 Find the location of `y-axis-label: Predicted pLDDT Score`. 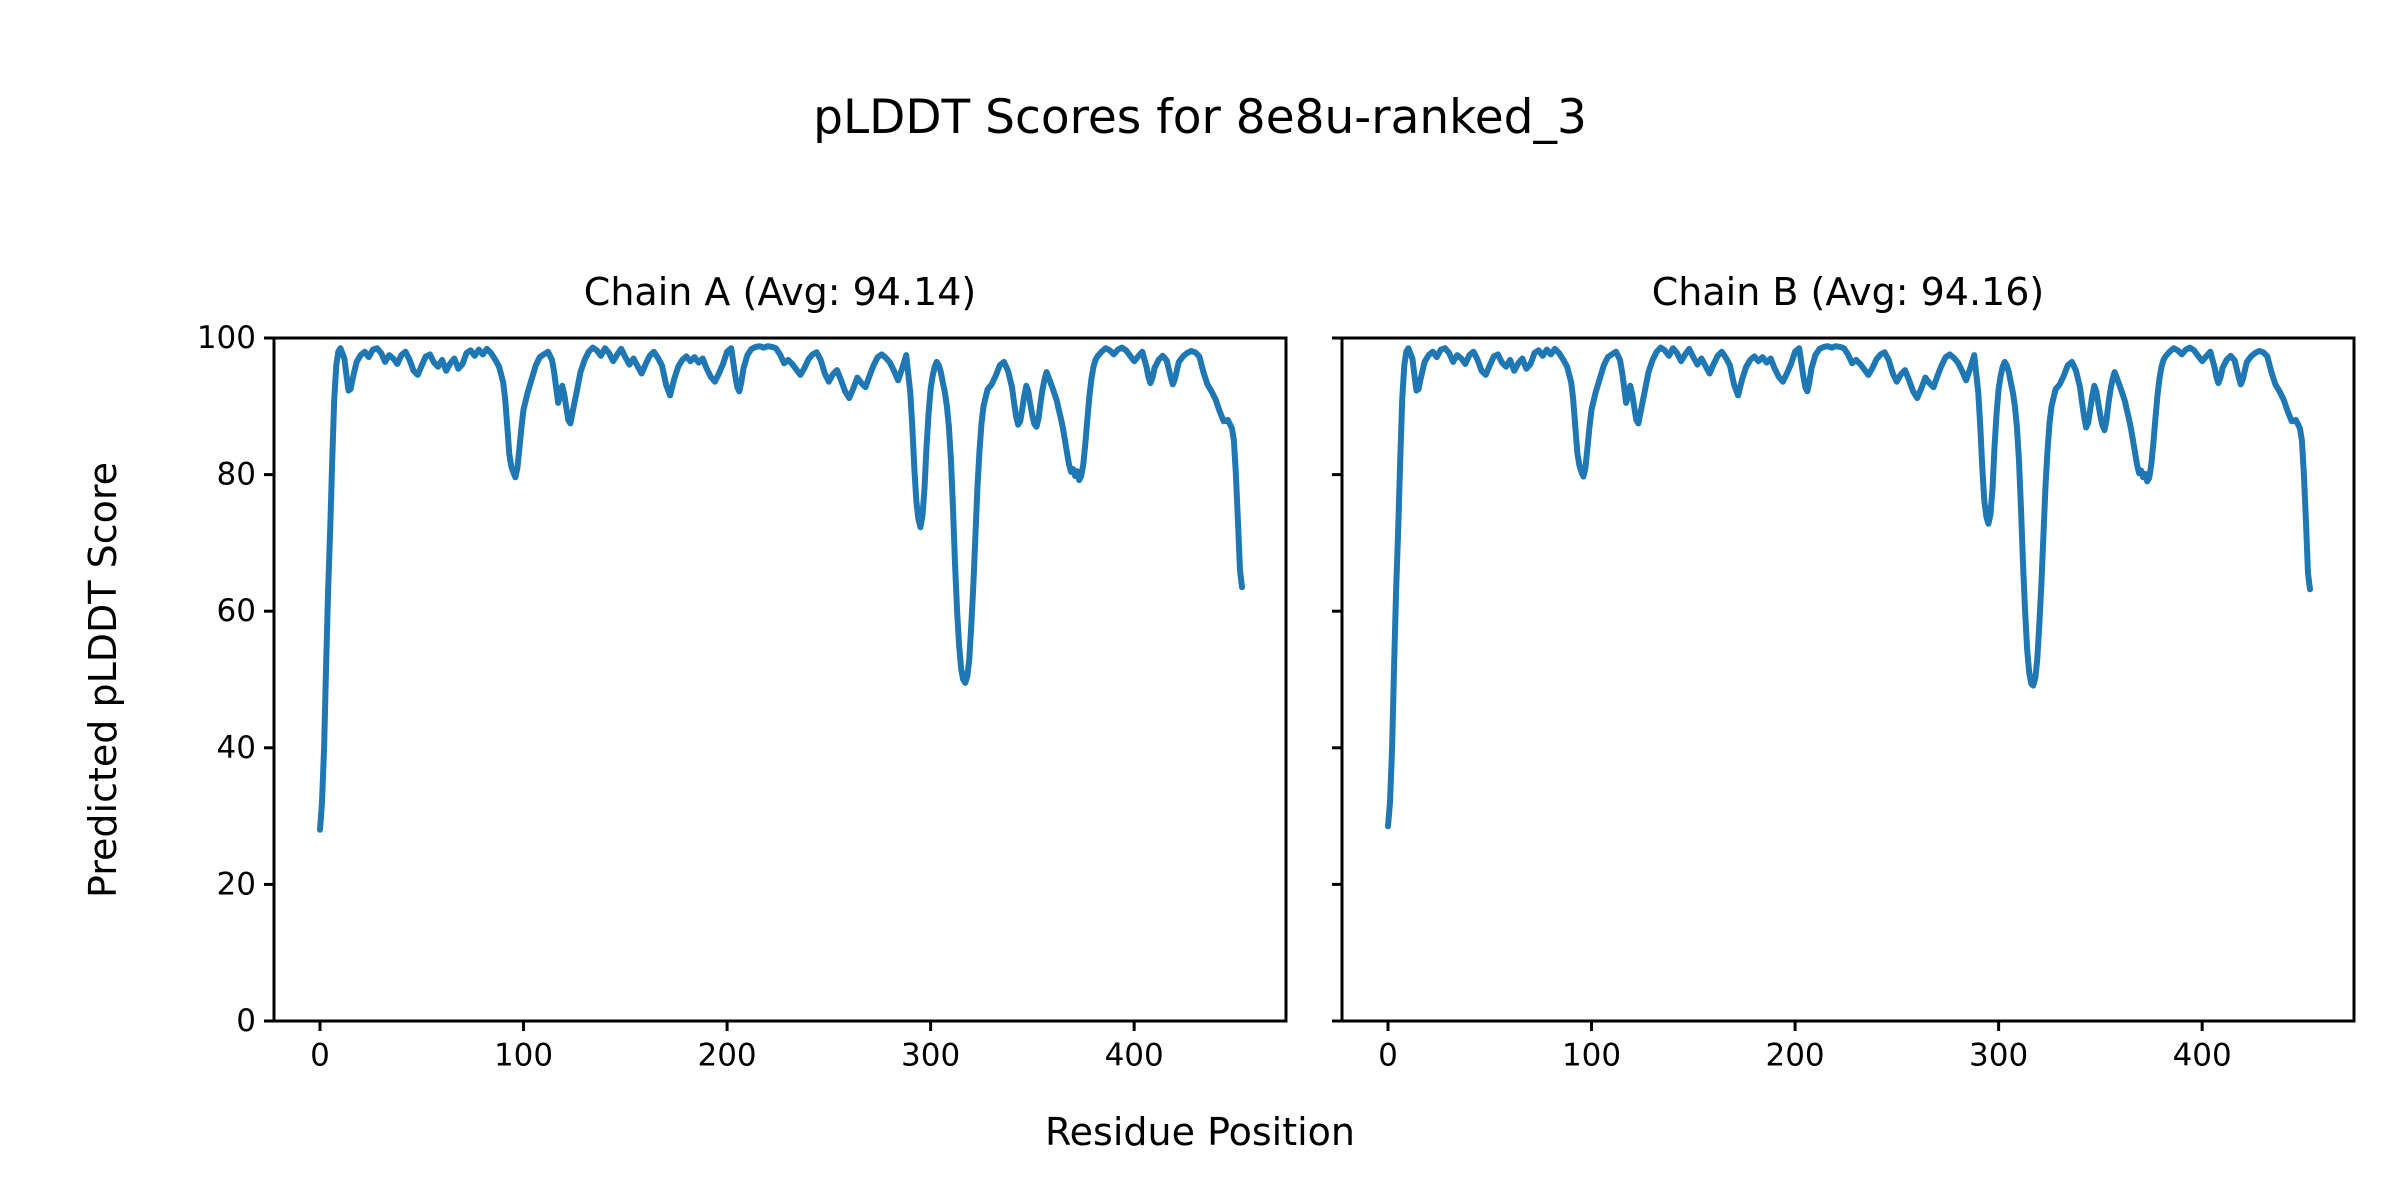

y-axis-label: Predicted pLDDT Score is located at coordinates (103, 680).